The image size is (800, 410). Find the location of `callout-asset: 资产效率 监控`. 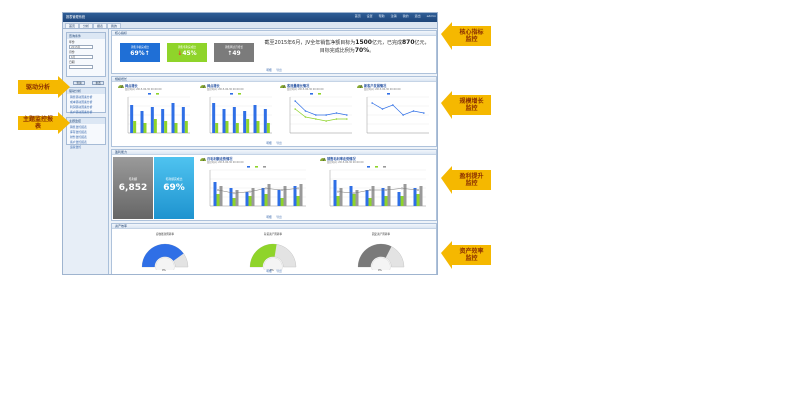

callout-asset: 资产效率 监控 is located at coordinates (471, 255).